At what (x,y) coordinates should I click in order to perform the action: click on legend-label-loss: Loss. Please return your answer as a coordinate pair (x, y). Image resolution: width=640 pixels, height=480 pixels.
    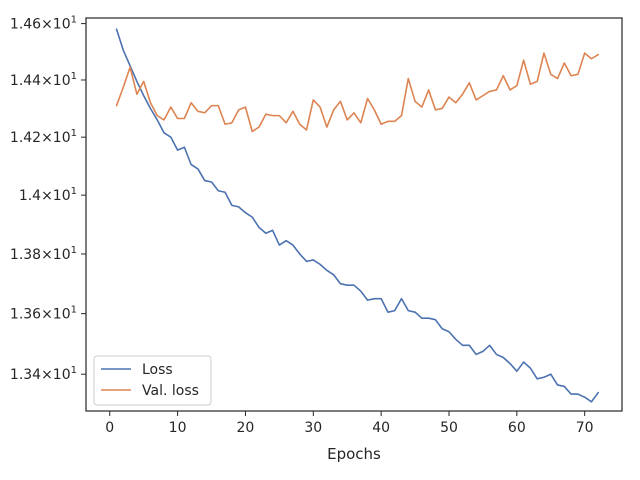
    Looking at the image, I should click on (157, 370).